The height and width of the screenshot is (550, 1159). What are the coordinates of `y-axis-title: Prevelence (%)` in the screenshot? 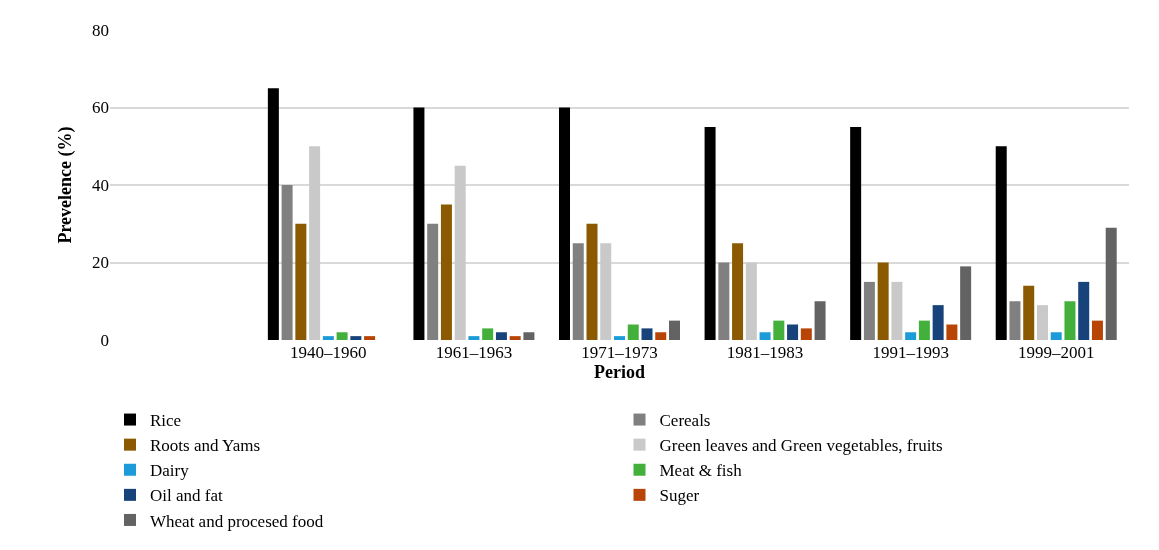 It's located at (66, 185).